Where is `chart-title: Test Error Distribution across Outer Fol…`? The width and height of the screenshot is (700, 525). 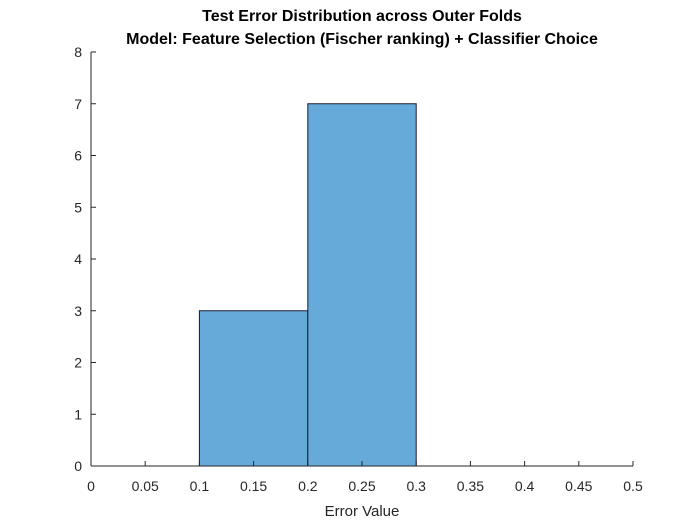 chart-title: Test Error Distribution across Outer Fol… is located at coordinates (362, 16).